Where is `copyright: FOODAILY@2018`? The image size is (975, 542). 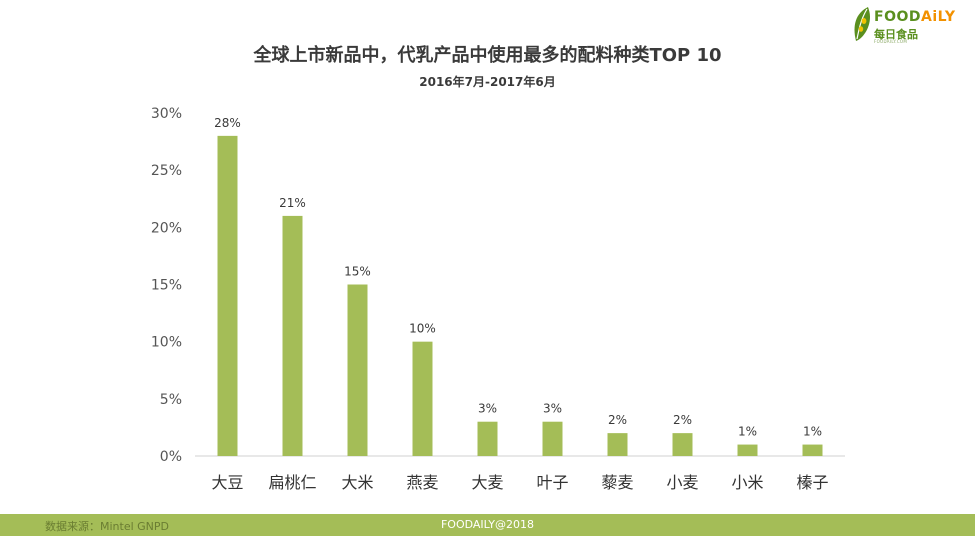
copyright: FOODAILY@2018 is located at coordinates (487, 524).